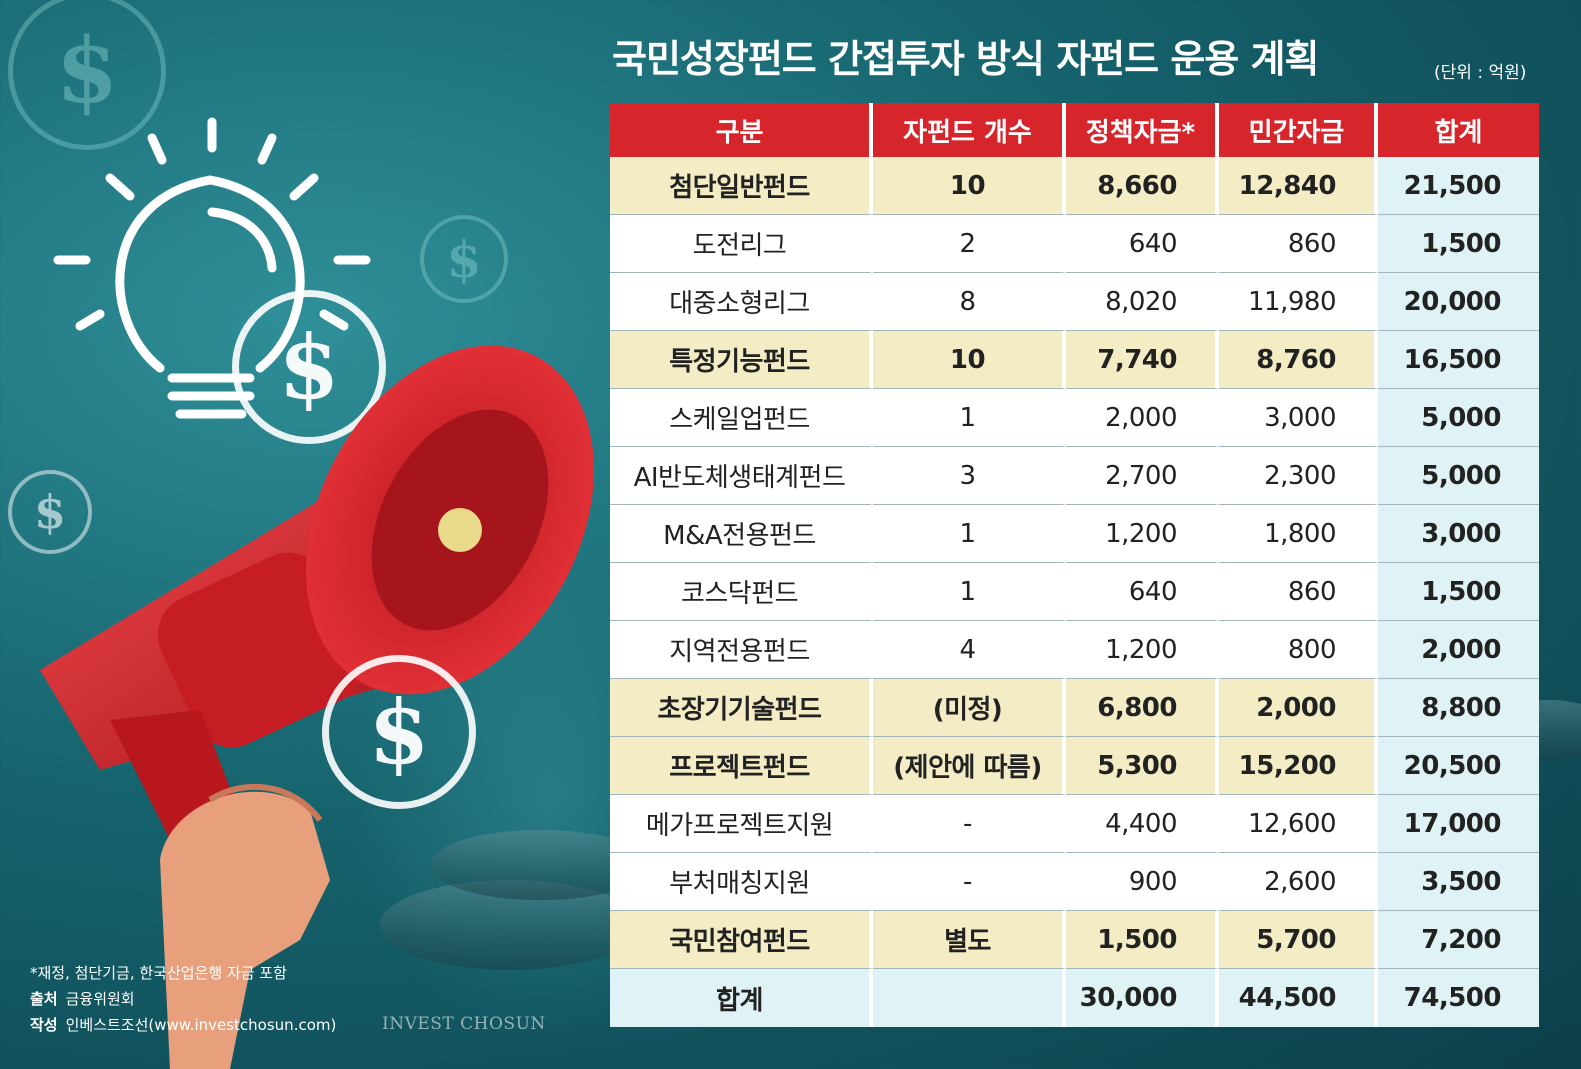  Describe the element at coordinates (1142, 476) in the screenshot. I see `cell-policy: 2,700` at that location.